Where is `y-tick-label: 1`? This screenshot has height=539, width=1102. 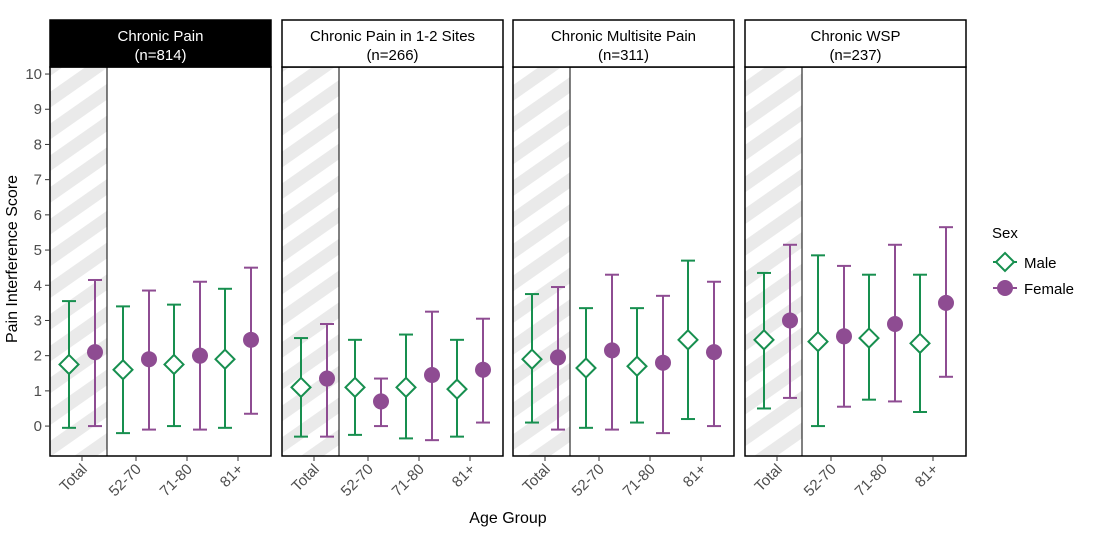
y-tick-label: 1 is located at coordinates (38, 391).